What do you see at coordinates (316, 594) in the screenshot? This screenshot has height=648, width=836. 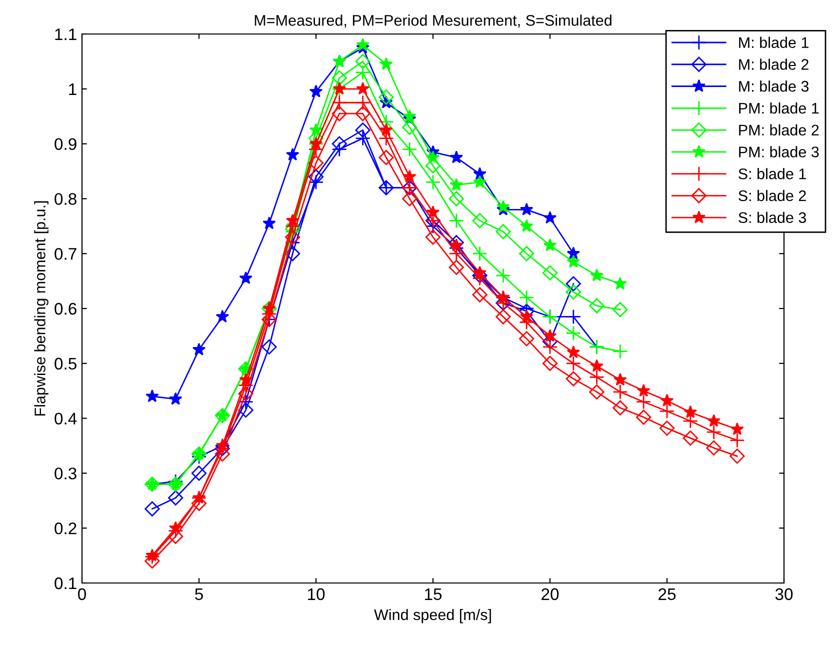 I see `x-tick-label: 10` at bounding box center [316, 594].